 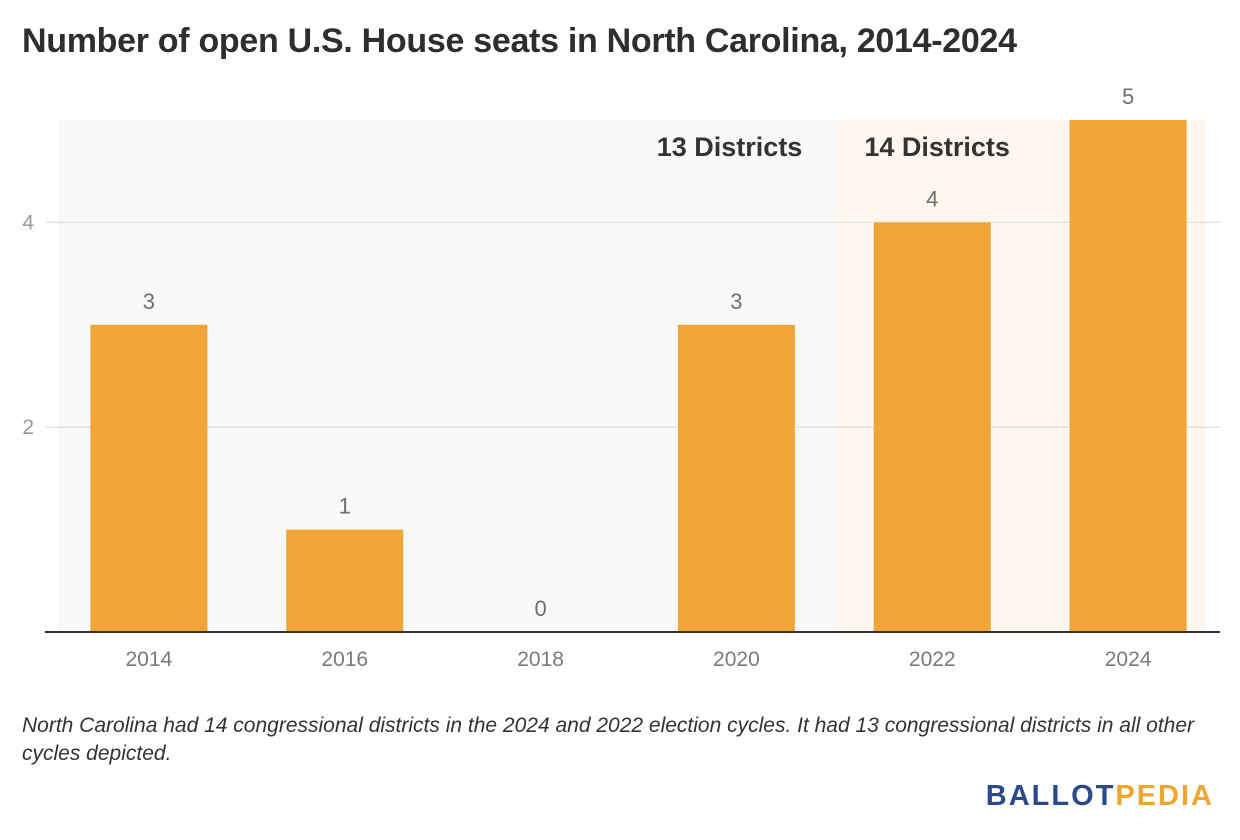 What do you see at coordinates (736, 659) in the screenshot?
I see `x-tick-label: 2020` at bounding box center [736, 659].